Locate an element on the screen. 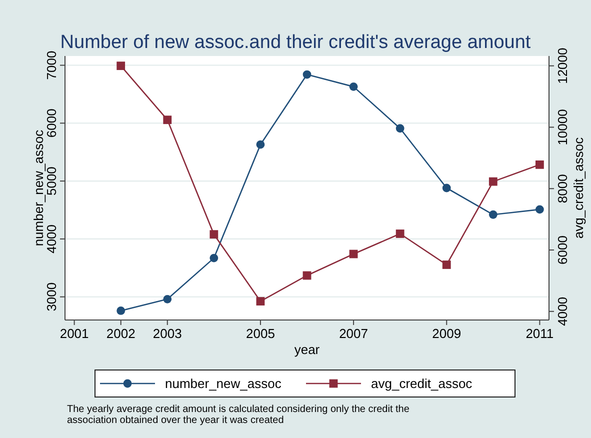 This screenshot has width=591, height=438. legend-label: number_new_assoc is located at coordinates (223, 383).